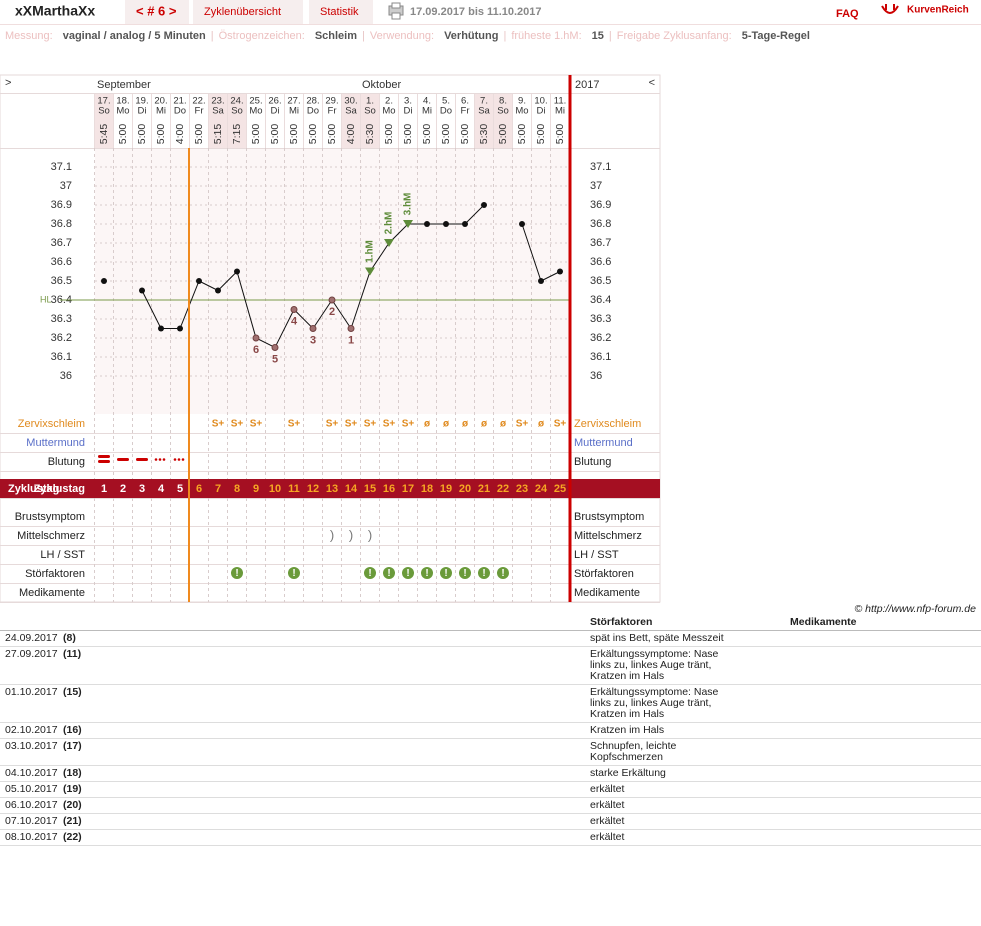 The height and width of the screenshot is (926, 981). Describe the element at coordinates (690, 752) in the screenshot. I see `note-text: Schnupfen, leichte Kopfschmerzen` at that location.